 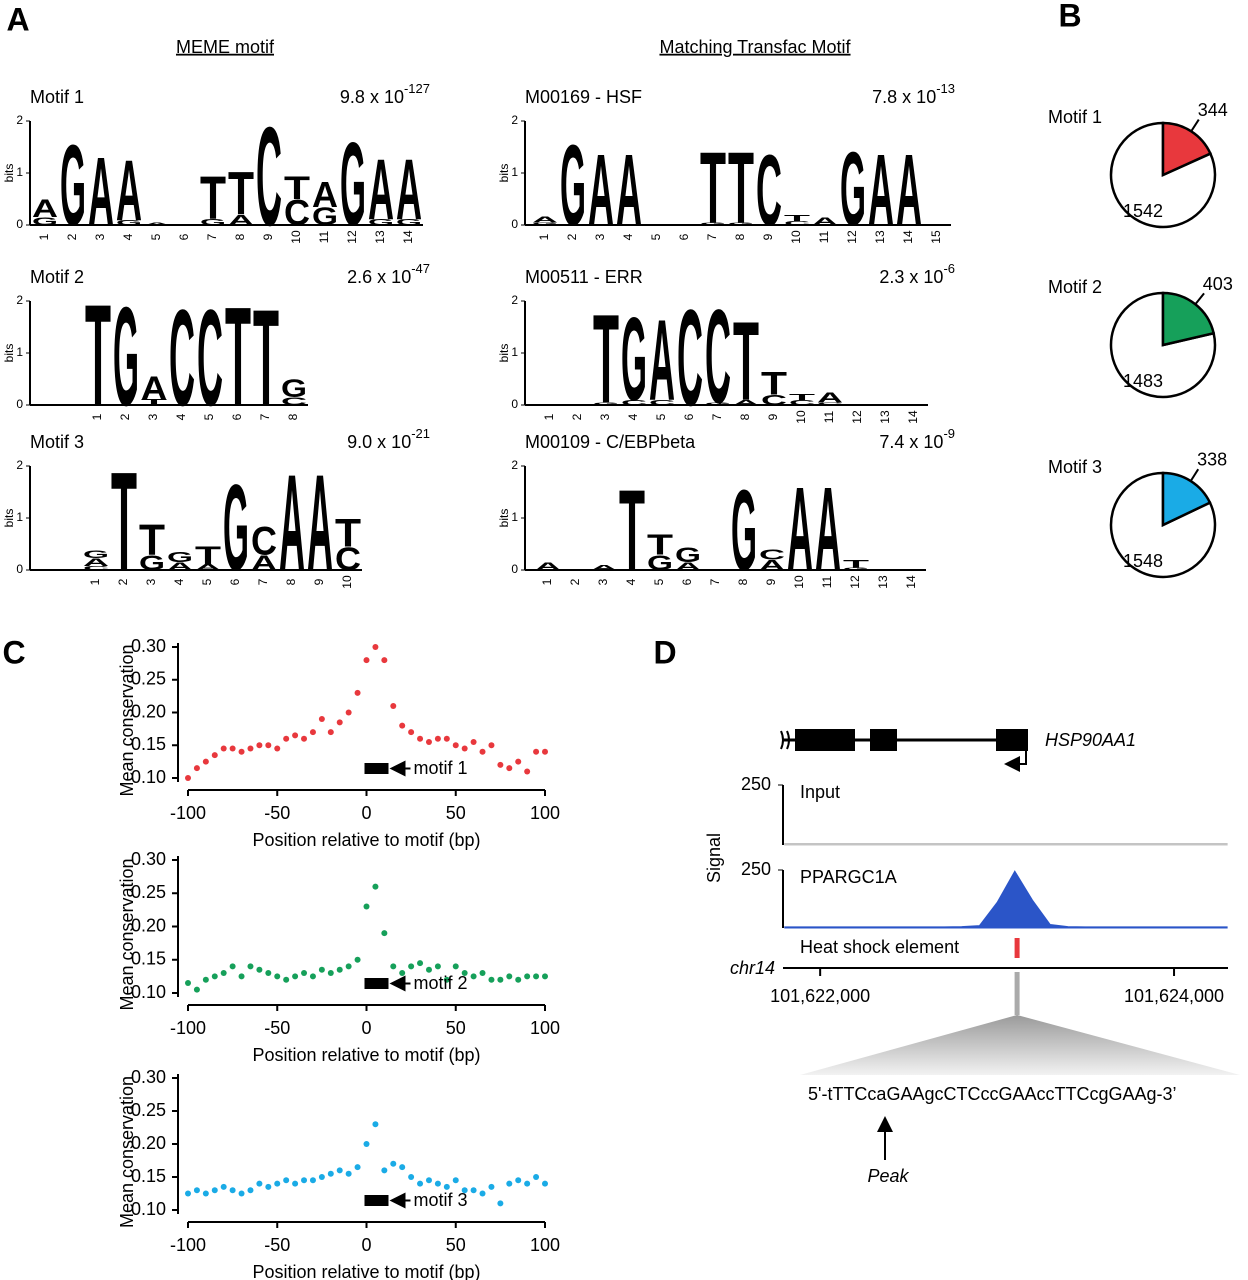 I want to click on x-tick-label: 50, so click(x=456, y=1245).